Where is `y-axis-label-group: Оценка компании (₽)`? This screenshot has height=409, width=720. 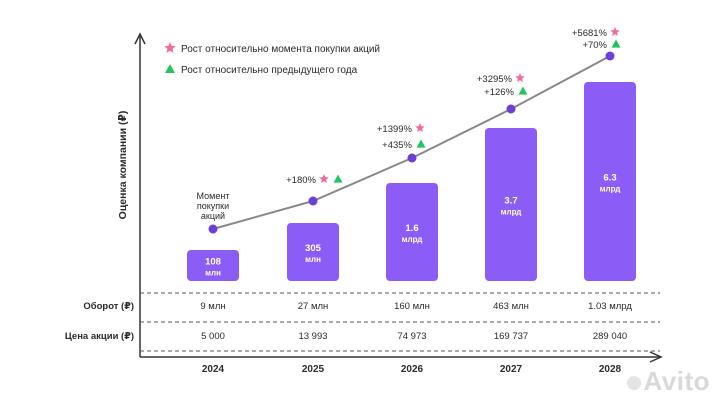 y-axis-label-group: Оценка компании (₽) is located at coordinates (123, 165).